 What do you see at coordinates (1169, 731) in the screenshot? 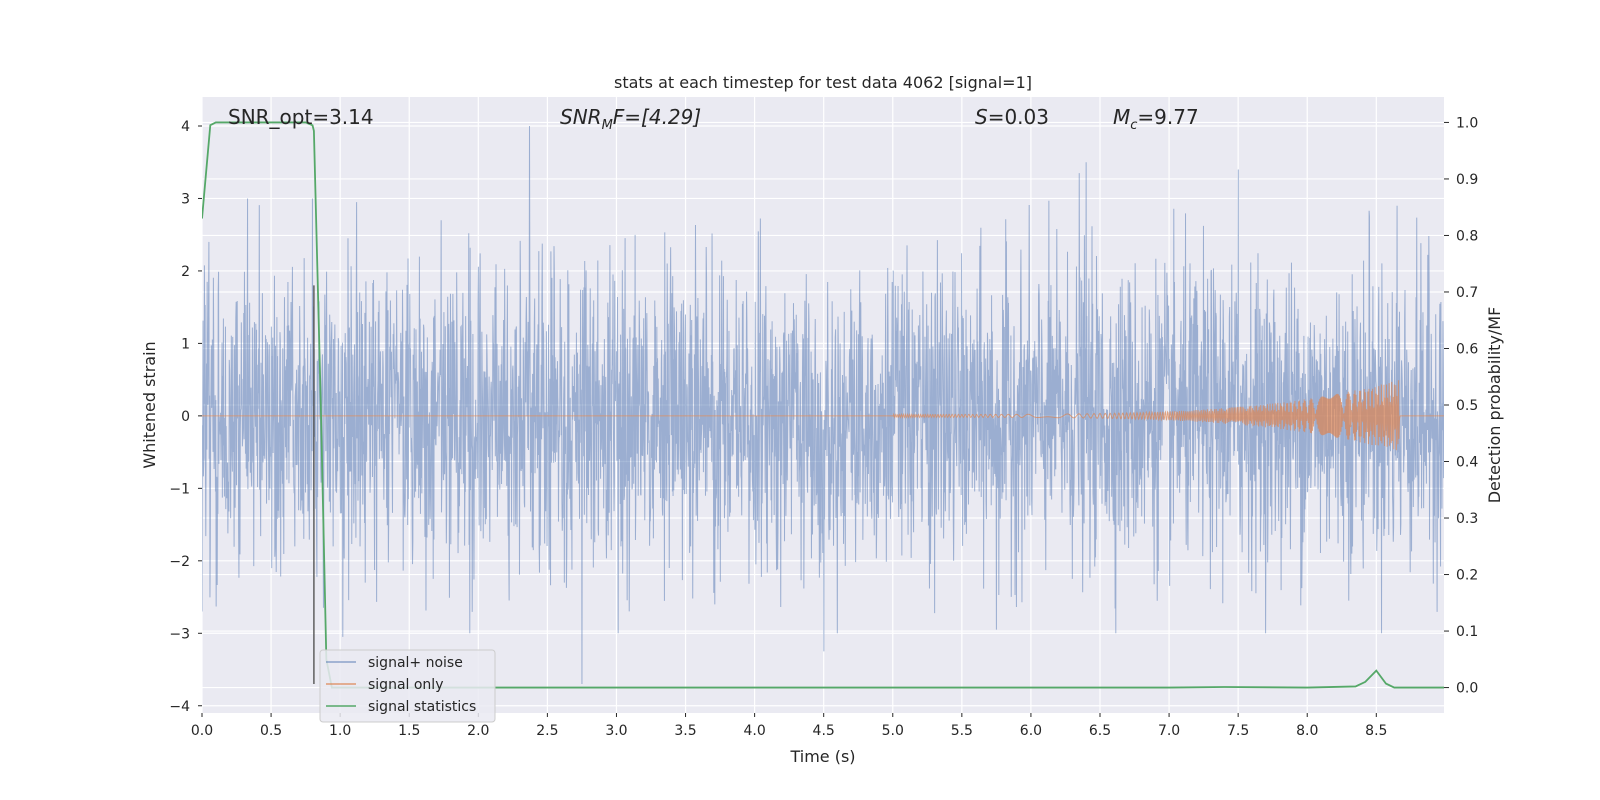
I see `x-tick-label-14: 7.0` at bounding box center [1169, 731].